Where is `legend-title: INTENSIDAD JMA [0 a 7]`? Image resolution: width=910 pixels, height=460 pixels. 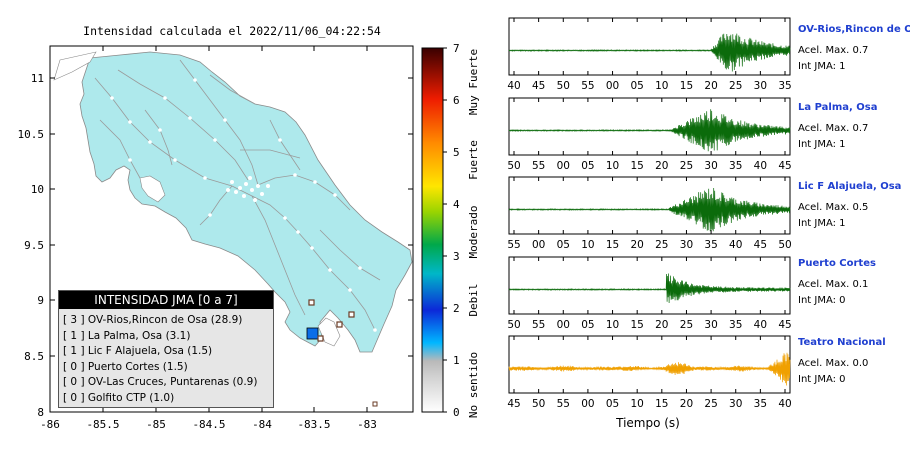
legend-title: INTENSIDAD JMA [0 a 7] is located at coordinates (166, 300).